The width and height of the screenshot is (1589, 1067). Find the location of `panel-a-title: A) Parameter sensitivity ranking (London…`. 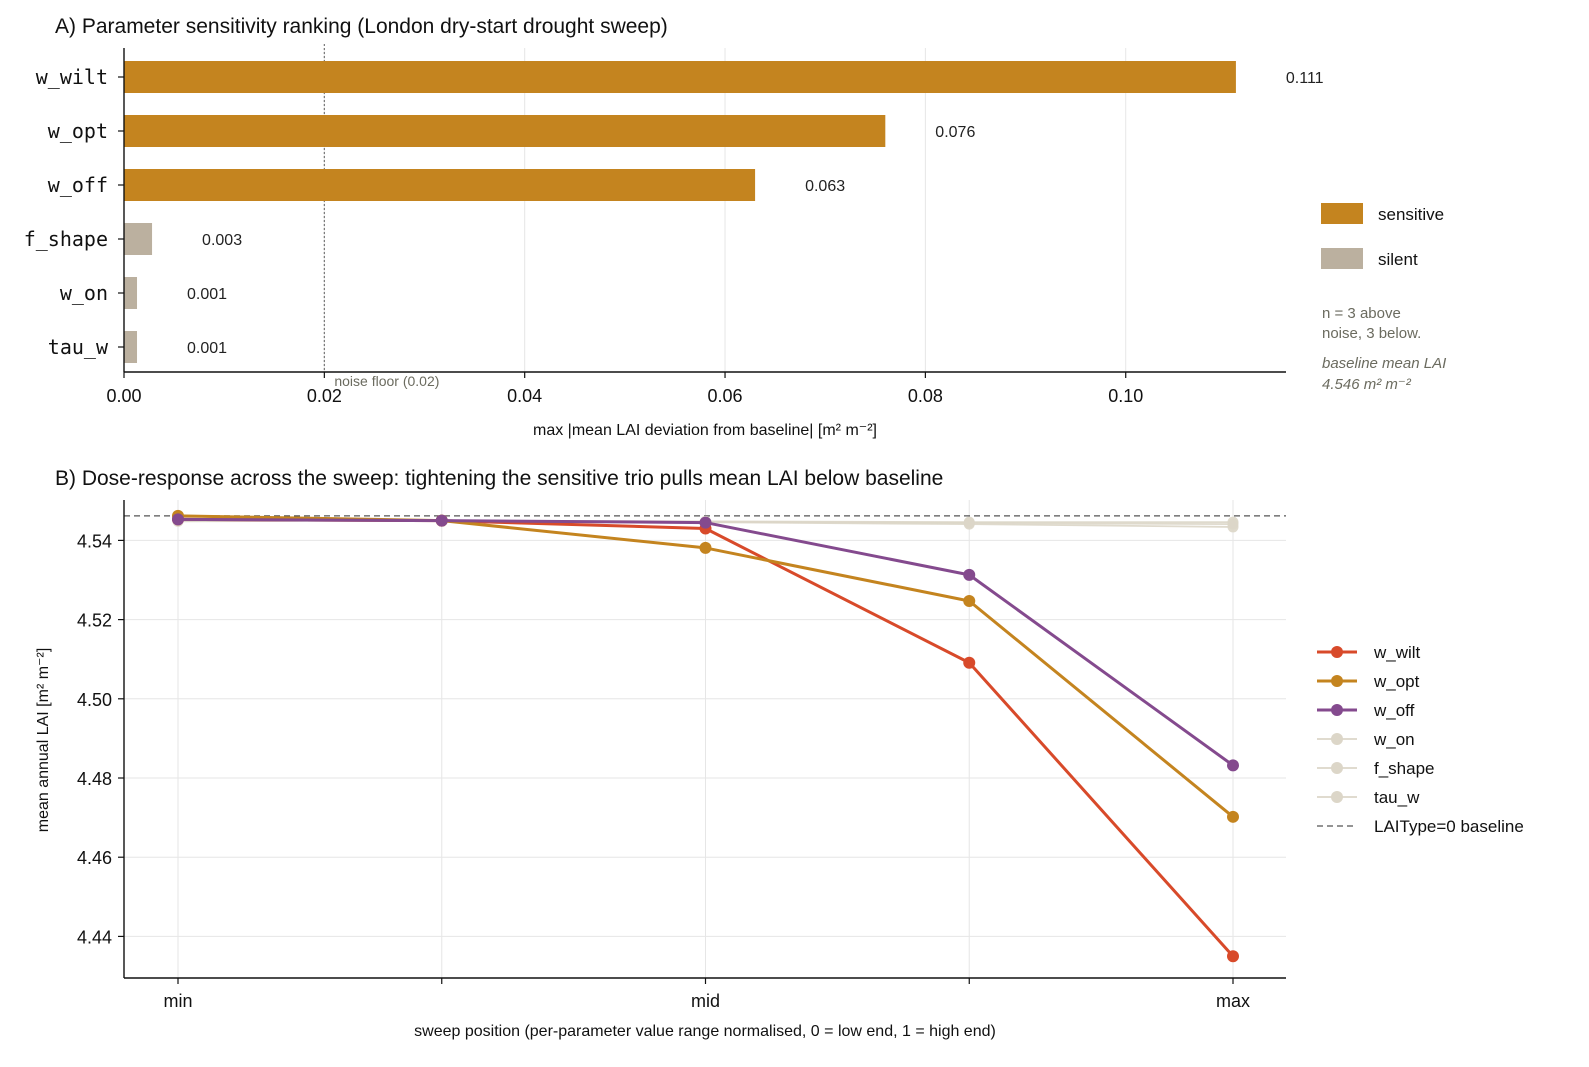

panel-a-title: A) Parameter sensitivity ranking (London… is located at coordinates (361, 26).